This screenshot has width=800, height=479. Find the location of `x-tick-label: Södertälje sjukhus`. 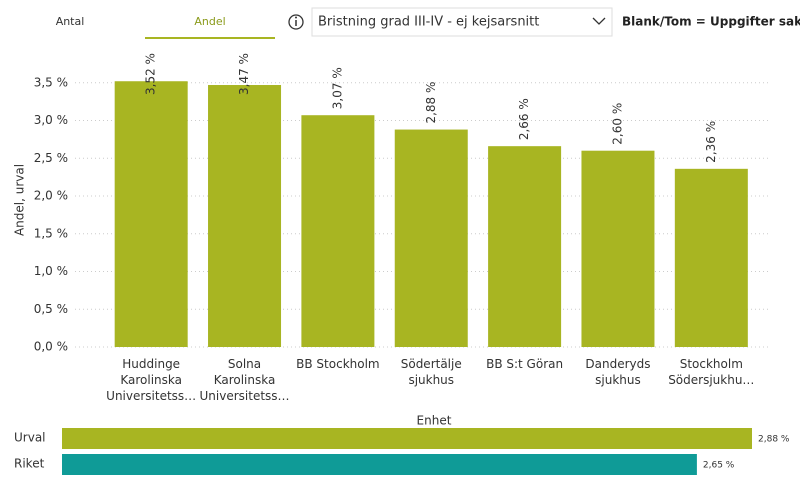

x-tick-label: Södertälje sjukhus is located at coordinates (431, 372).